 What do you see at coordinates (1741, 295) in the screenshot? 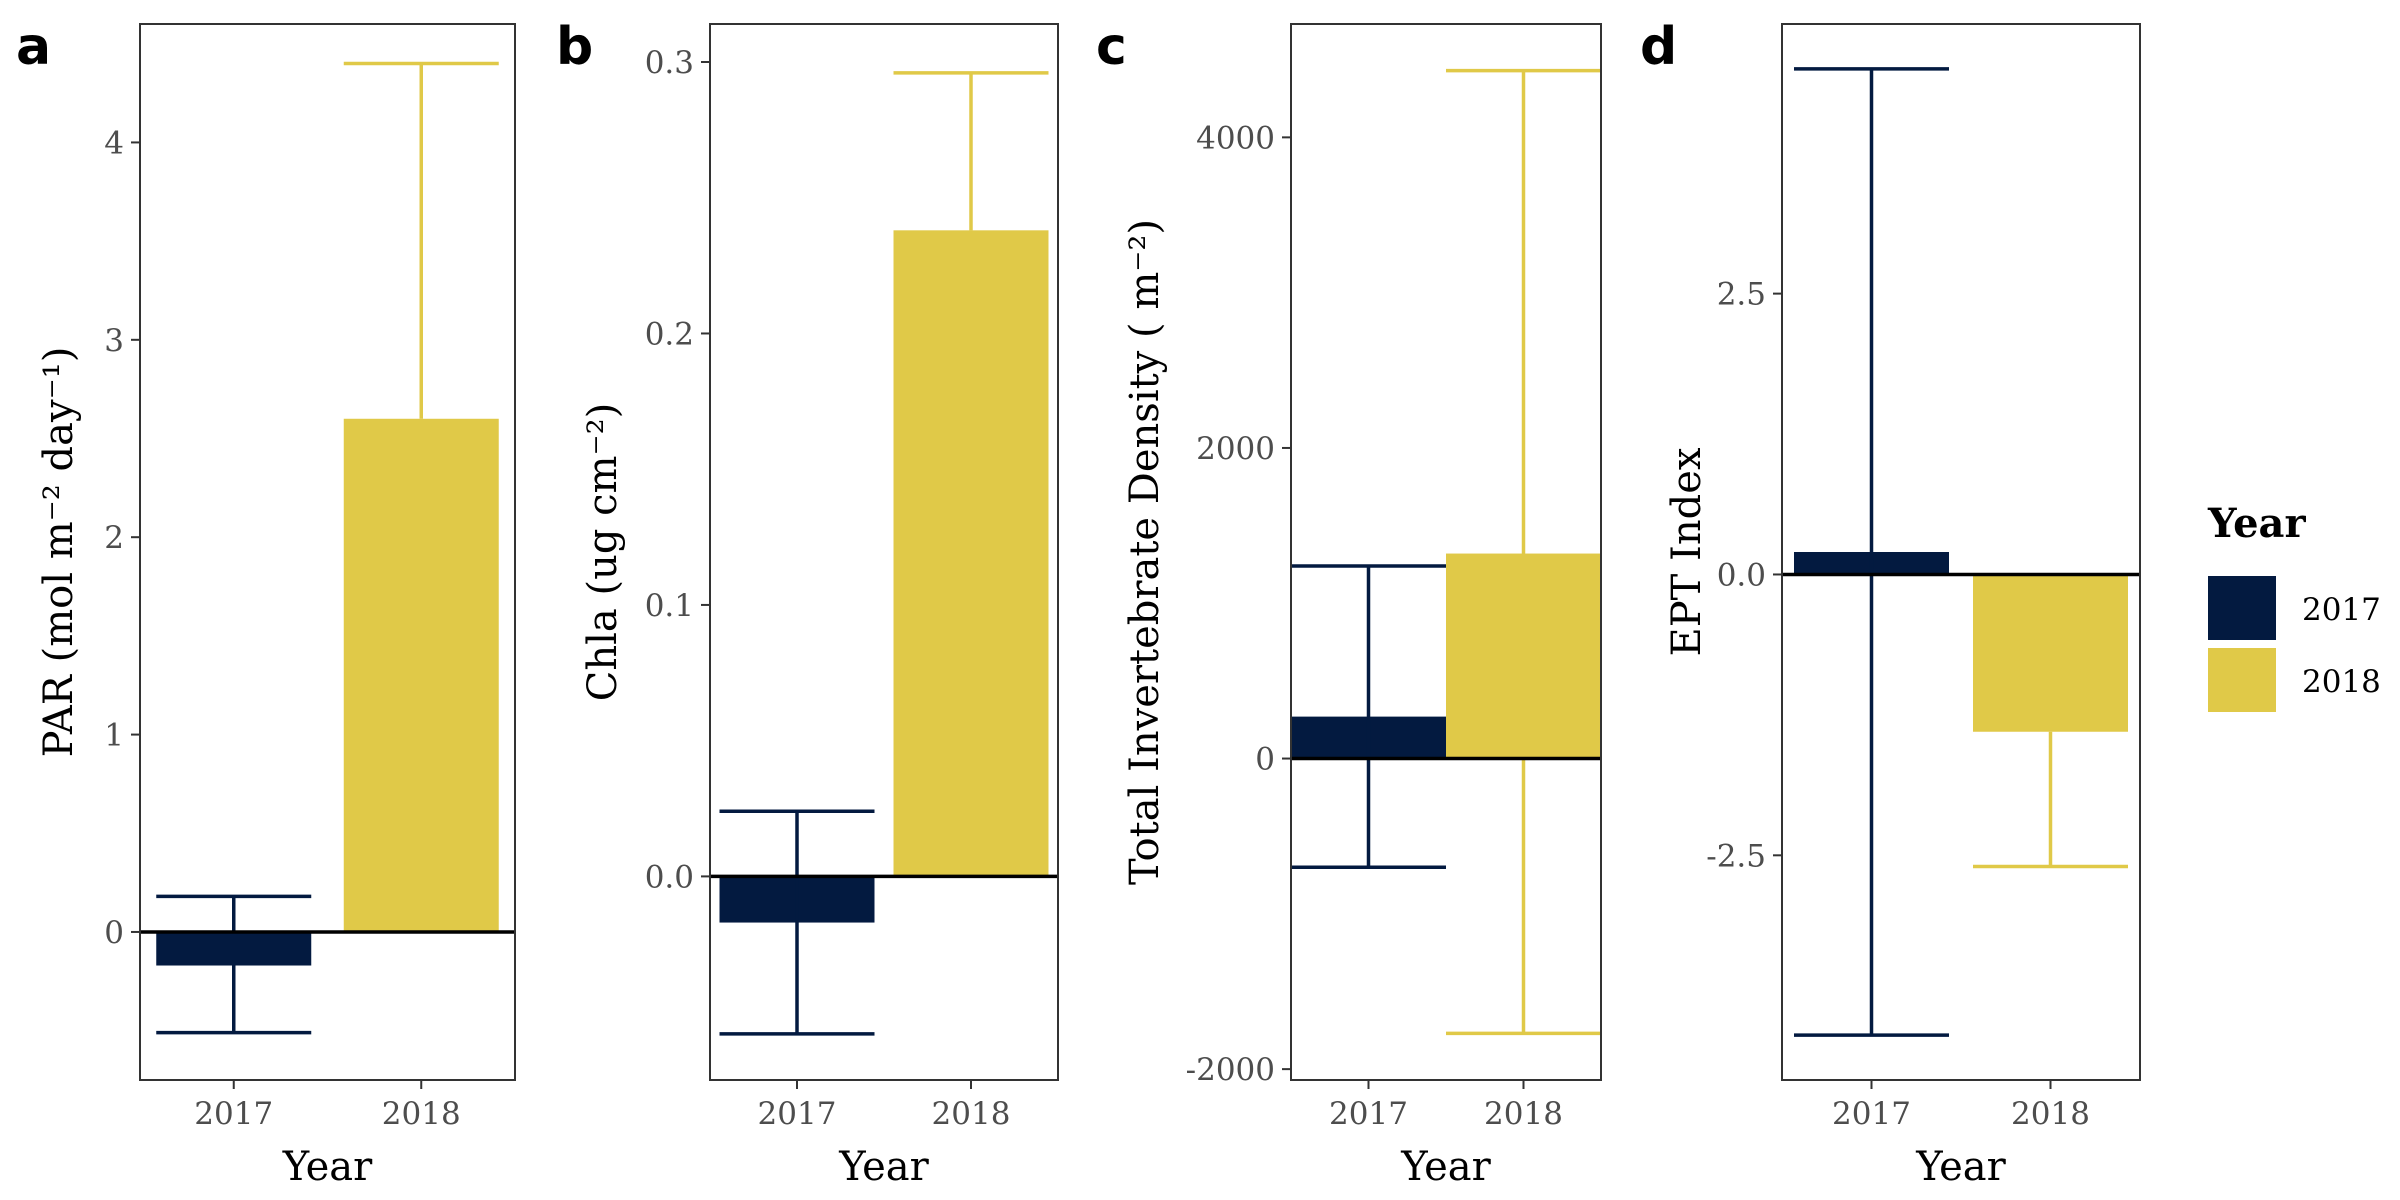
I see `y-tick-label-d: 2.5` at bounding box center [1741, 295].